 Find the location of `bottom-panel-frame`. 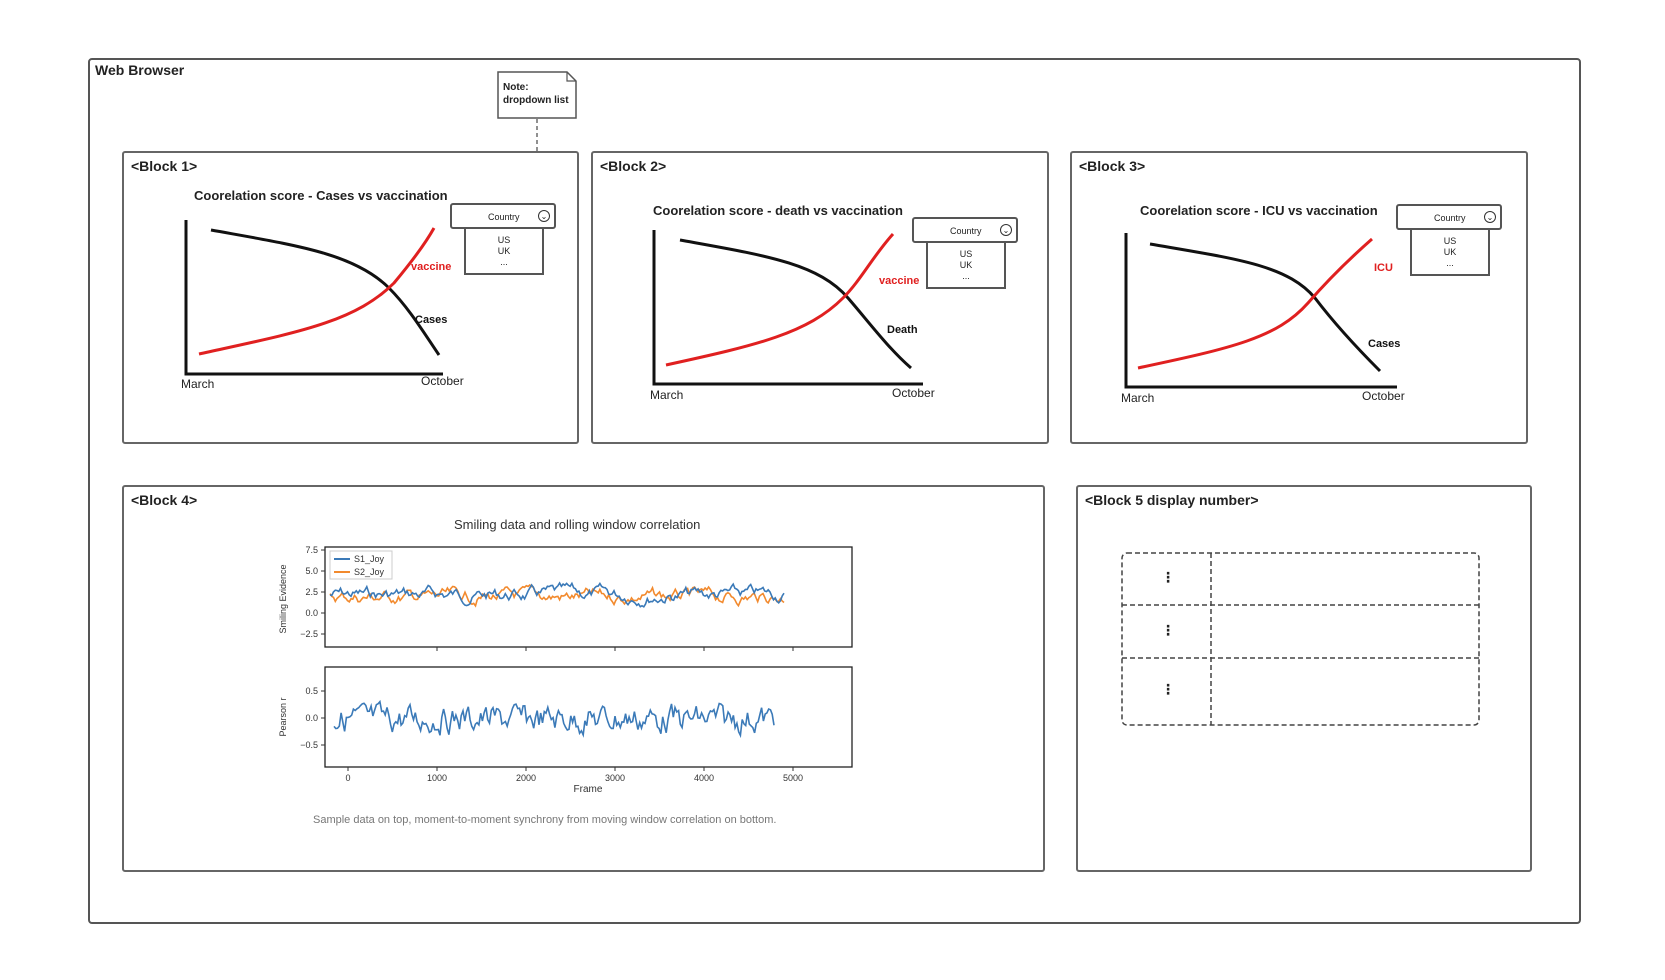

bottom-panel-frame is located at coordinates (588, 717).